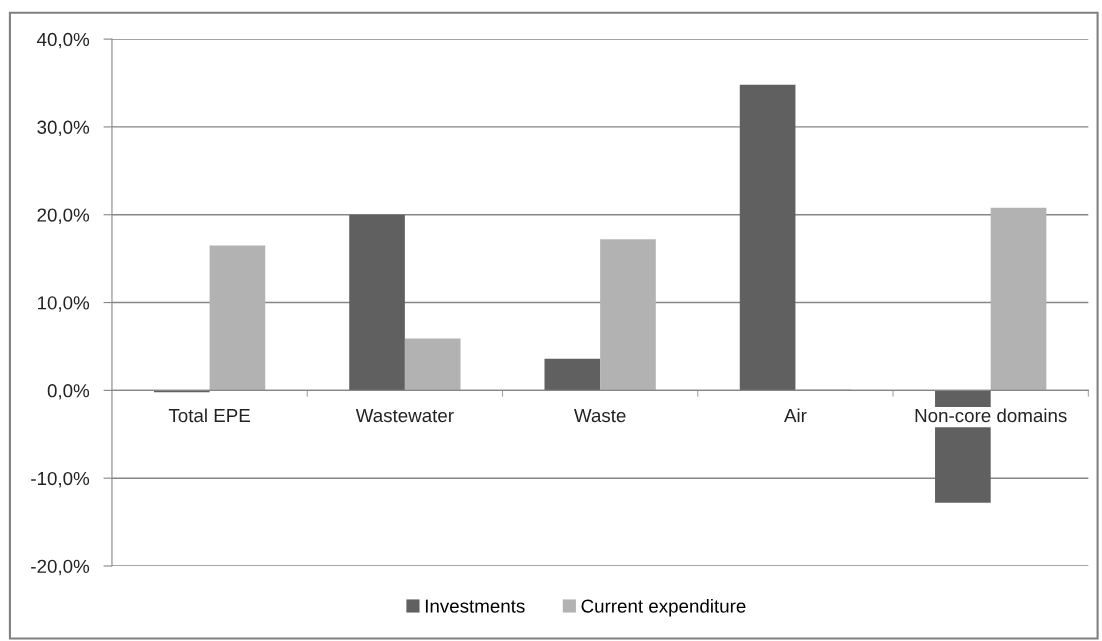 Image resolution: width=1102 pixels, height=641 pixels. What do you see at coordinates (63, 128) in the screenshot?
I see `y-tick-label: 30,0%` at bounding box center [63, 128].